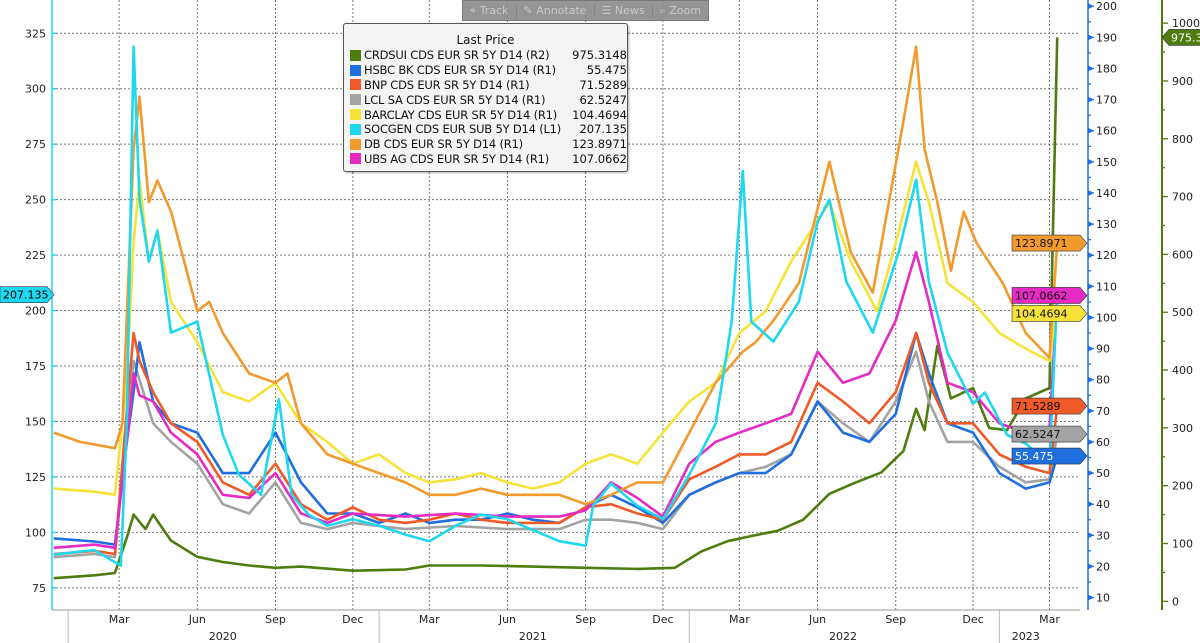 The width and height of the screenshot is (1200, 643). What do you see at coordinates (35, 255) in the screenshot?
I see `y-tick-label-left: 225` at bounding box center [35, 255].